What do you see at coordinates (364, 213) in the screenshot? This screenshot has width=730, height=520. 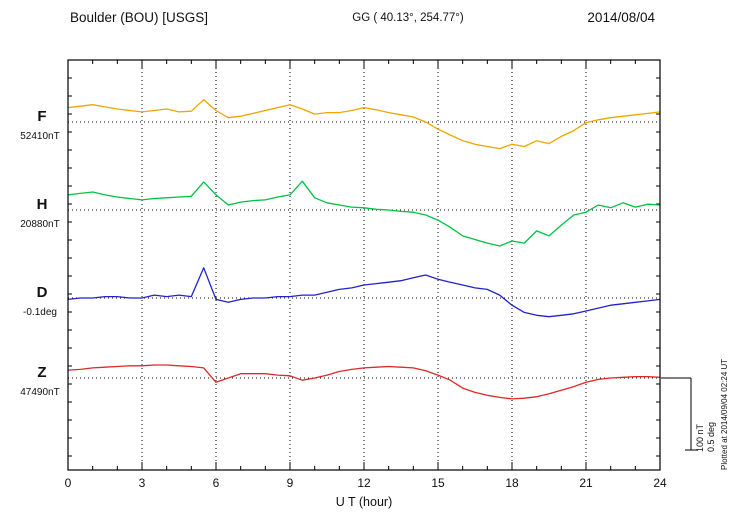 I see `trace-H` at bounding box center [364, 213].